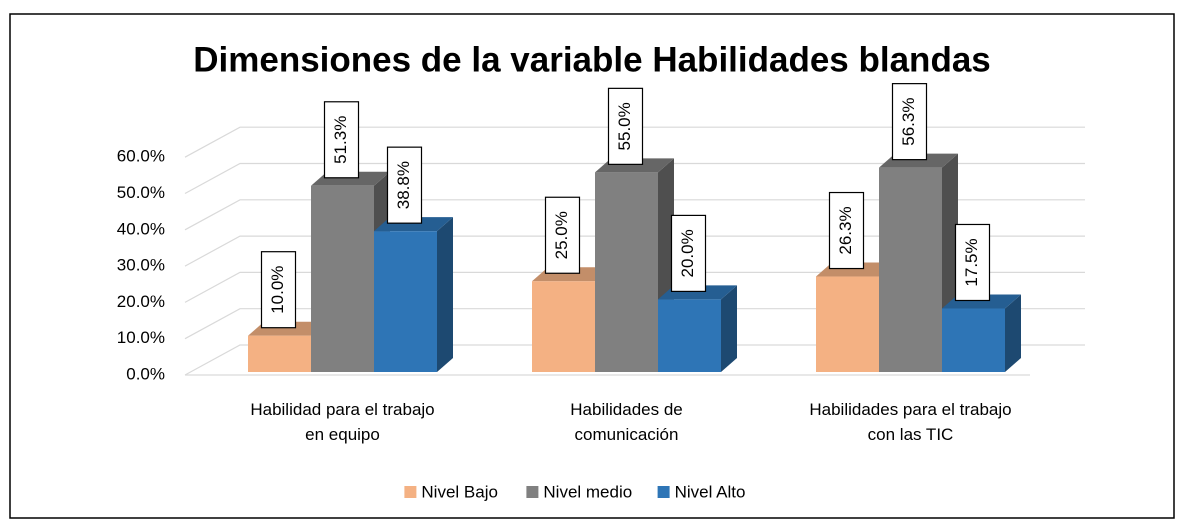 This screenshot has width=1184, height=520. Describe the element at coordinates (141, 156) in the screenshot. I see `y-tick-label: 60.0%` at that location.